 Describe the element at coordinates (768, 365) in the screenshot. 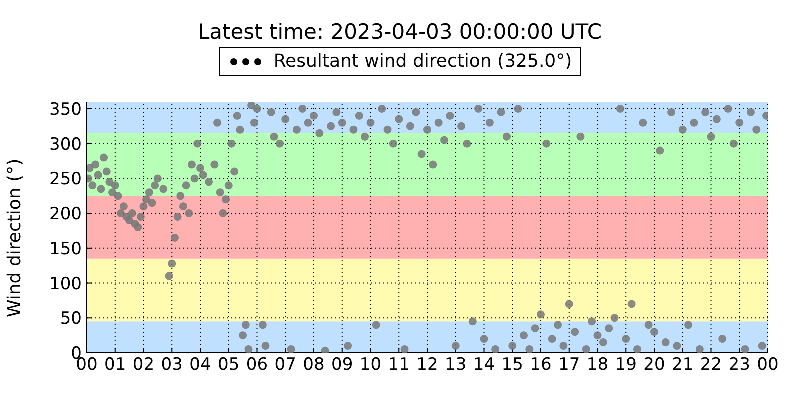

I see `x-tick-label: 00` at that location.